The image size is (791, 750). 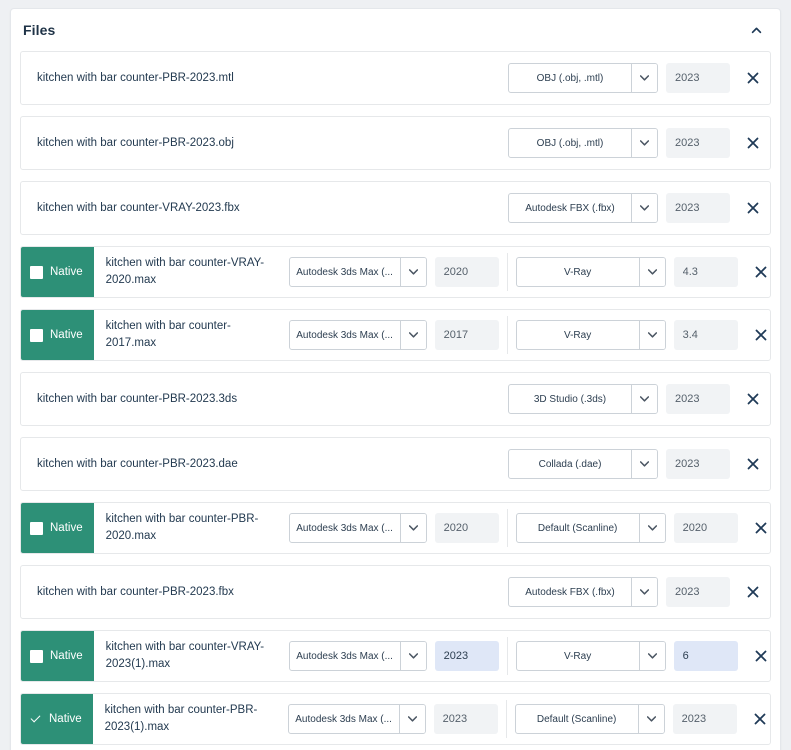 I want to click on check-icon, so click(x=36, y=719).